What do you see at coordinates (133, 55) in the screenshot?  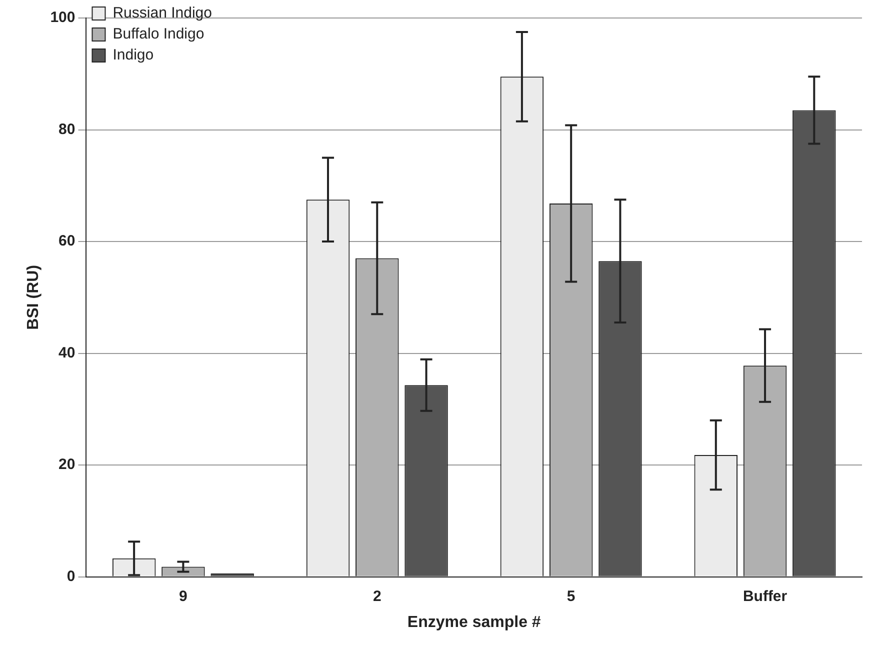 I see `legend-label: Indigo` at bounding box center [133, 55].